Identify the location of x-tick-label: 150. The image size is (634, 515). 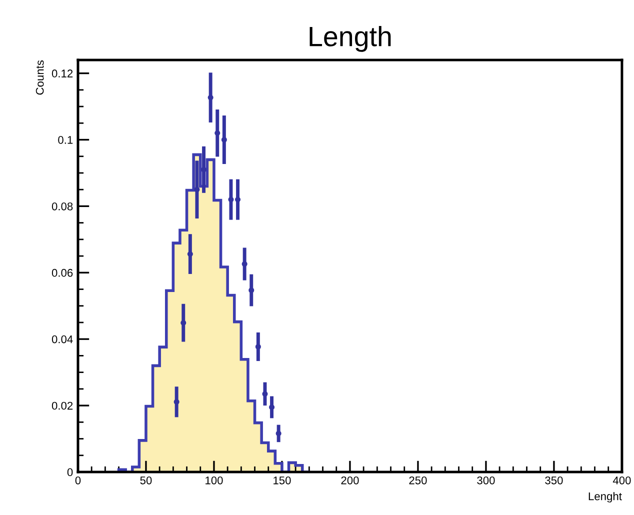
(282, 480).